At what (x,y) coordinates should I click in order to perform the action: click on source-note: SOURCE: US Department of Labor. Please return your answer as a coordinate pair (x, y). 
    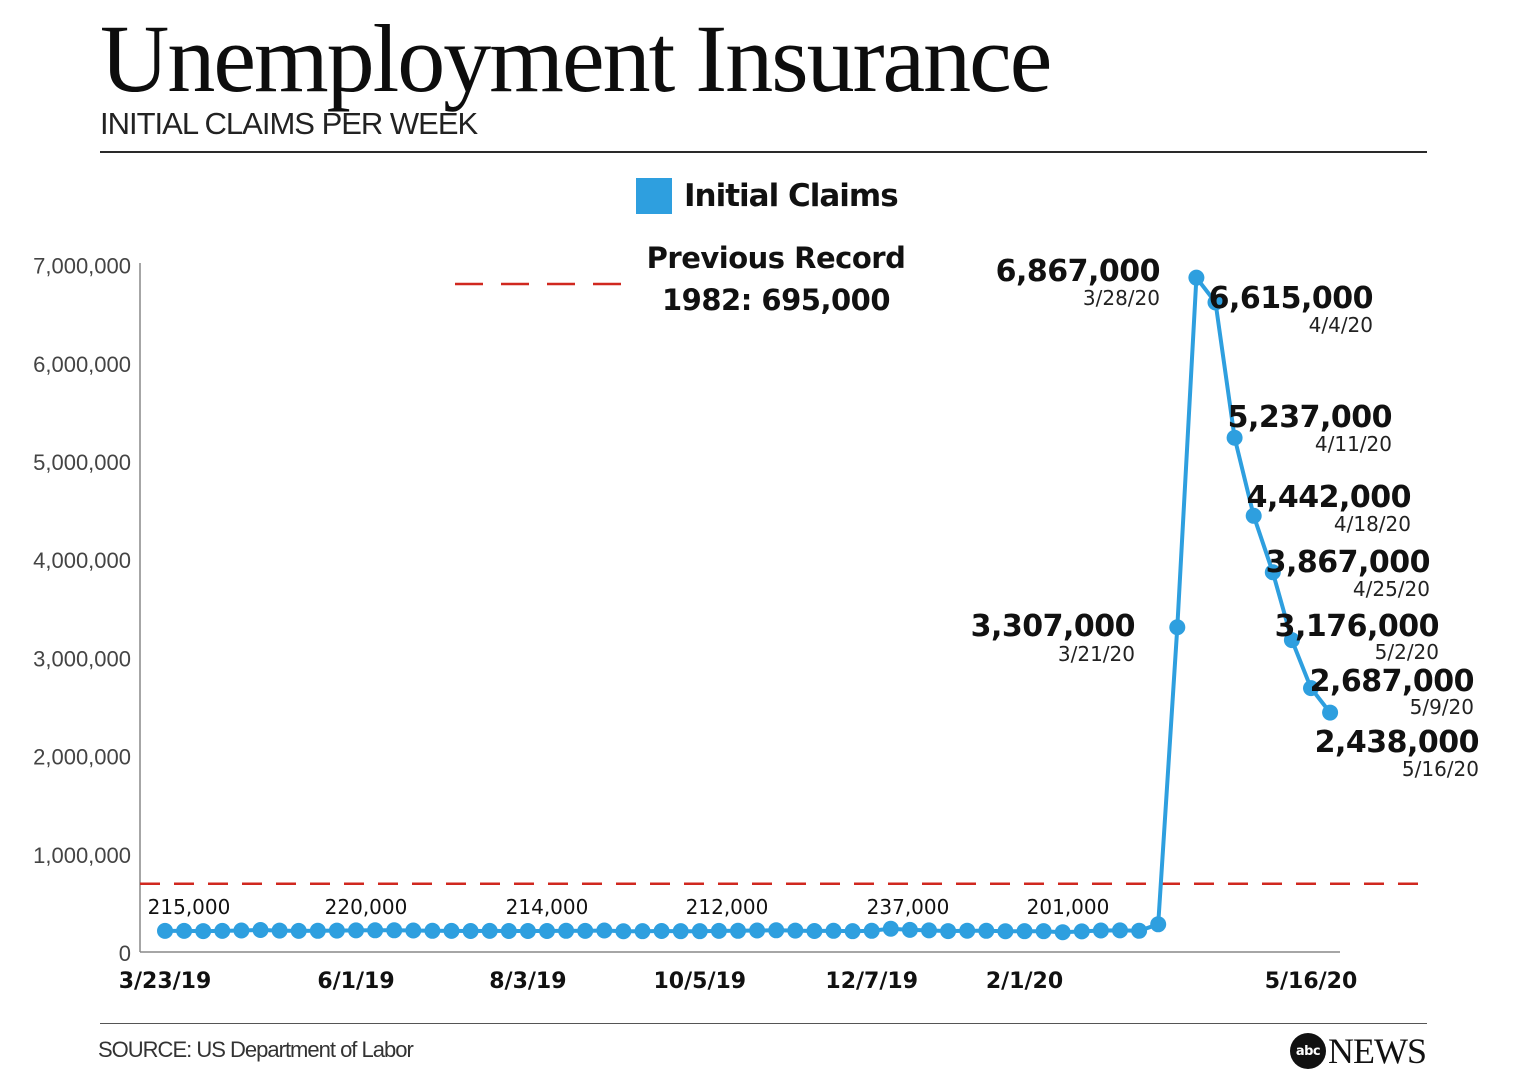
    Looking at the image, I should click on (256, 1049).